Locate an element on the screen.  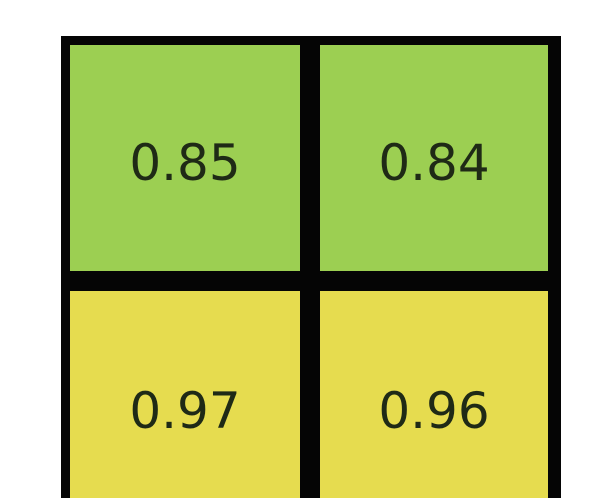
heatmap-cell-label-r1-c2: 0.84 is located at coordinates (433, 163).